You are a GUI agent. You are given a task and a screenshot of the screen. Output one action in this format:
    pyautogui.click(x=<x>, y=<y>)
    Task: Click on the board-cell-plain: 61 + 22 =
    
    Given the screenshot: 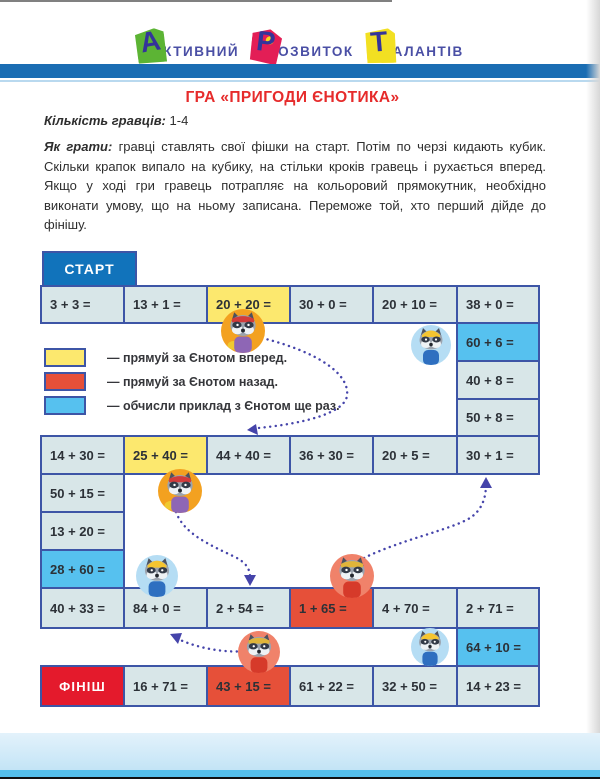 What is the action you would take?
    pyautogui.click(x=331, y=686)
    